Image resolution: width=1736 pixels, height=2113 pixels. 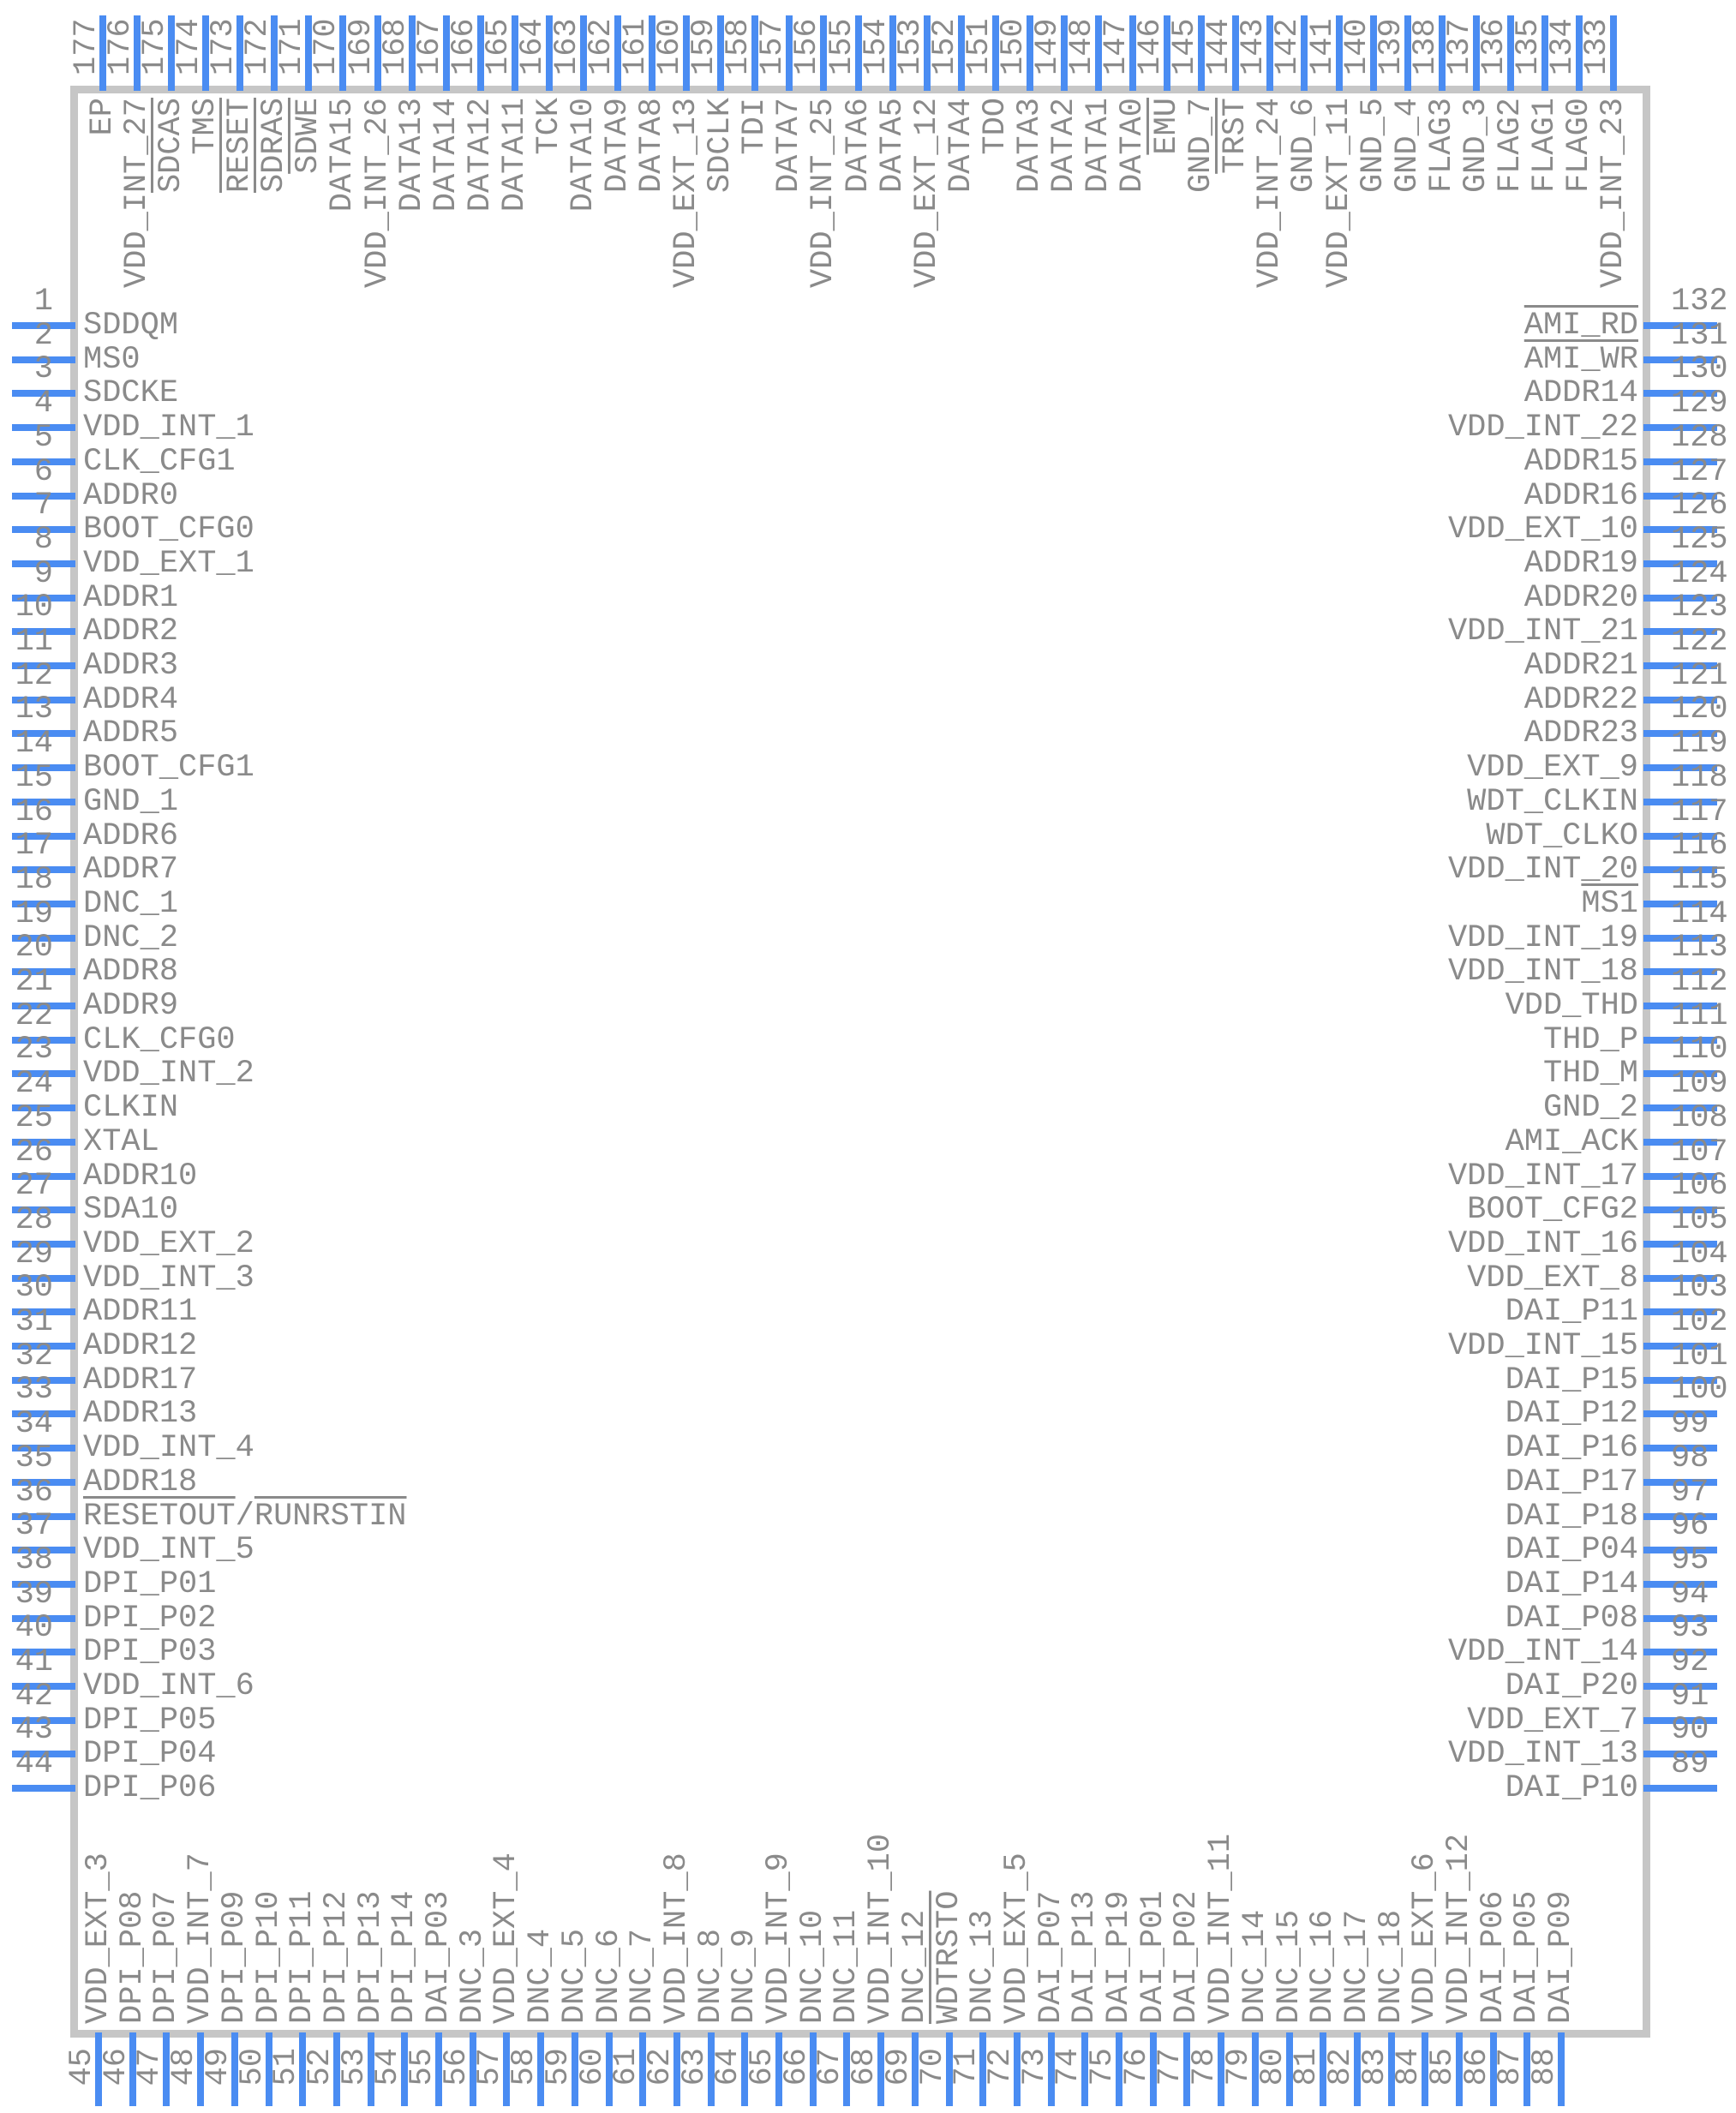 I want to click on pin-105-line, so click(x=1680, y=1244).